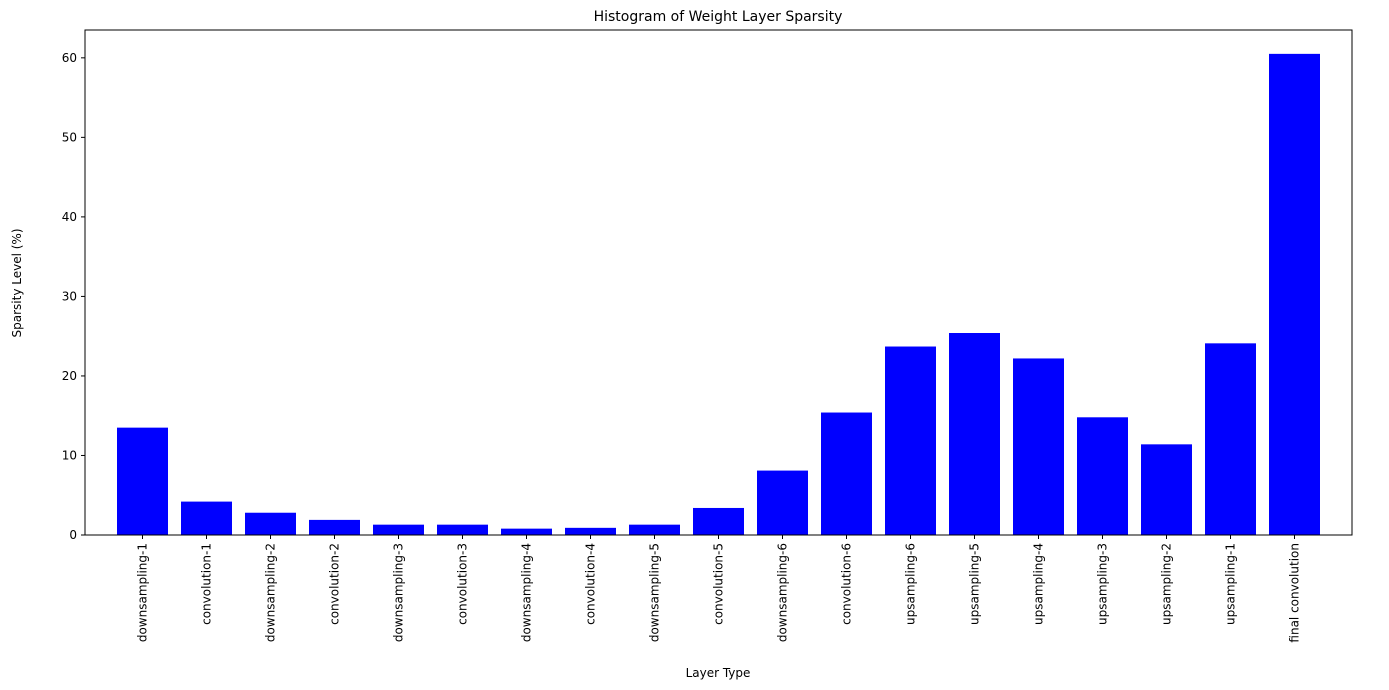  I want to click on x-tick-label: convolution-1, so click(207, 584).